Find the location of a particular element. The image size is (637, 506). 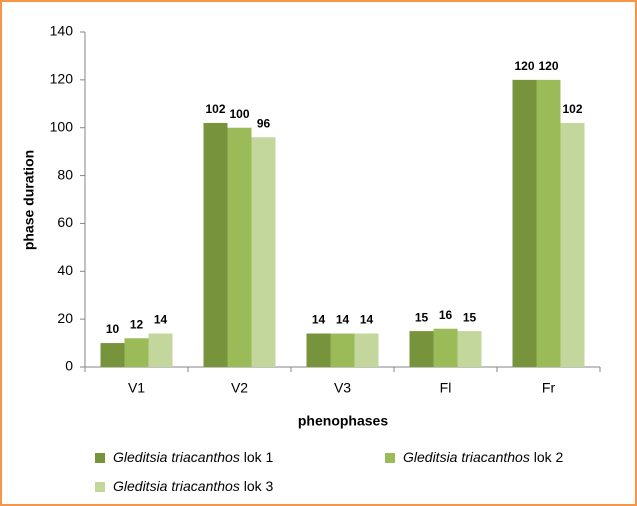

value-label: 12 is located at coordinates (137, 324).